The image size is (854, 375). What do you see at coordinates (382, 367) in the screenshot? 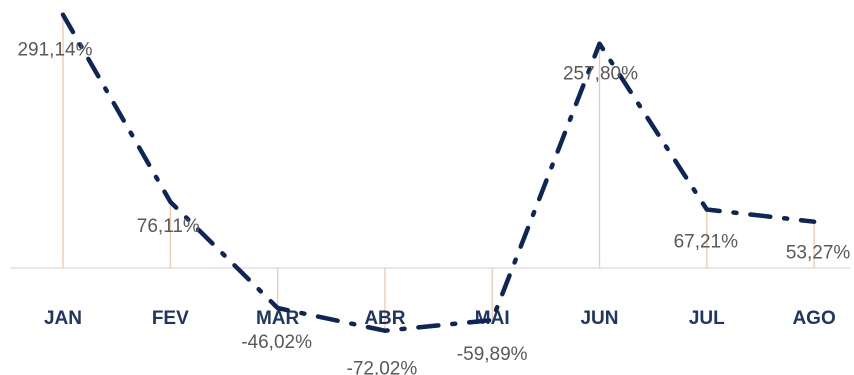
I see `data-label-abr: -72,02%` at bounding box center [382, 367].